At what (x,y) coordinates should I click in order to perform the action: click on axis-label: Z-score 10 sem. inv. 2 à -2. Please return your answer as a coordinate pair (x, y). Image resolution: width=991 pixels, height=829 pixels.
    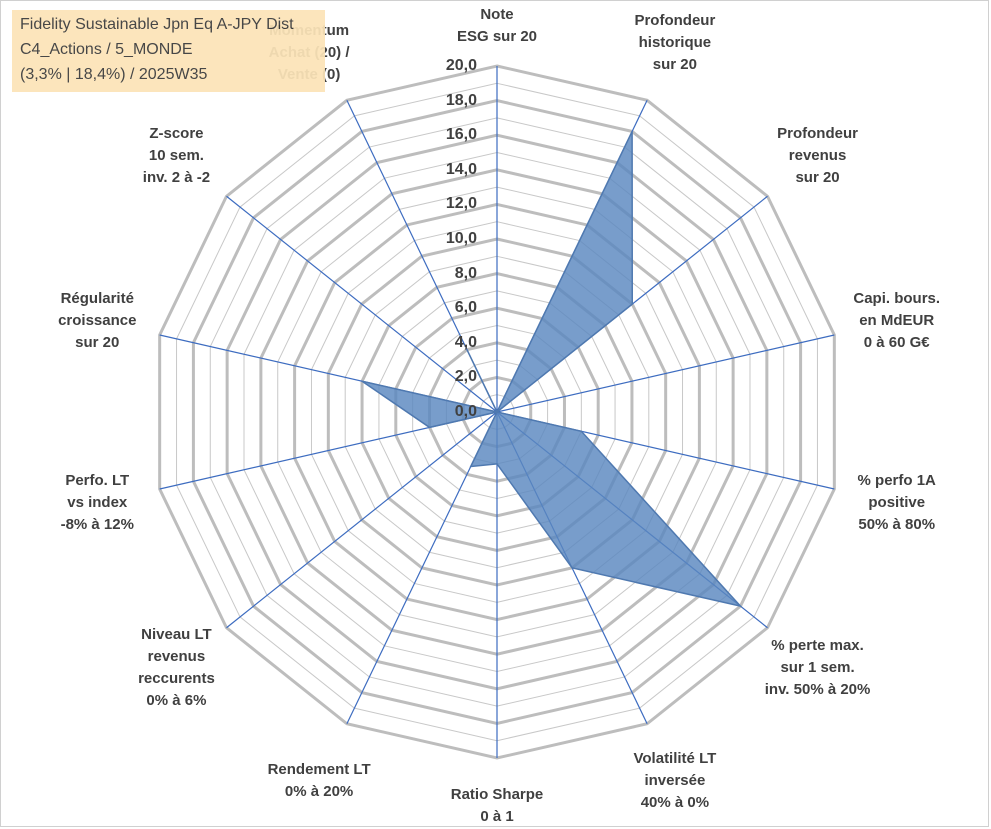
    Looking at the image, I should click on (176, 156).